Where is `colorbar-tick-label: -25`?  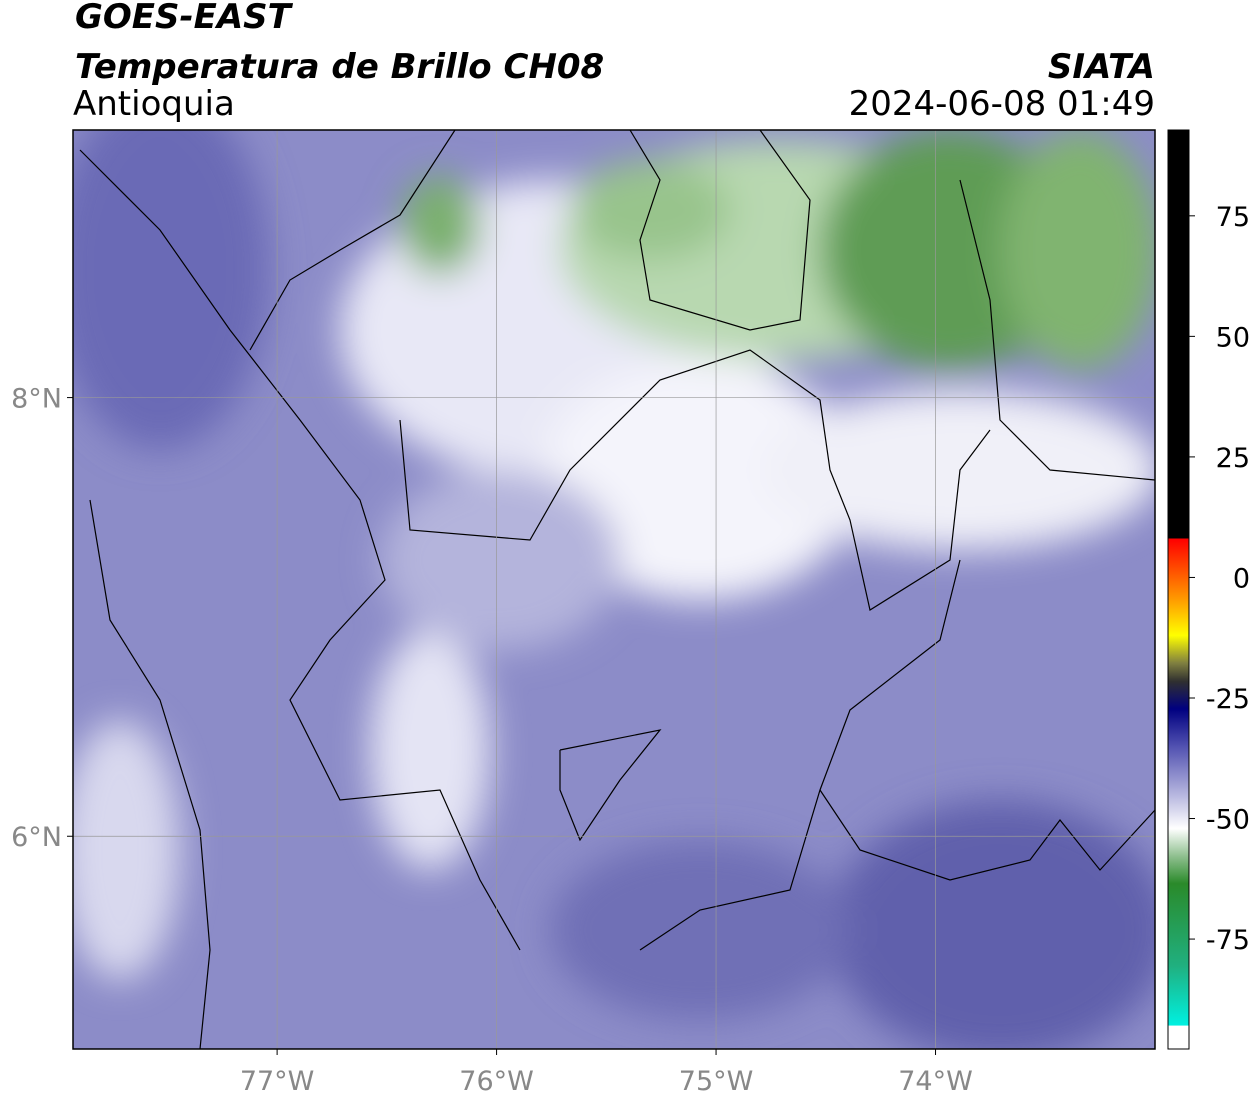 colorbar-tick-label: -25 is located at coordinates (1228, 699).